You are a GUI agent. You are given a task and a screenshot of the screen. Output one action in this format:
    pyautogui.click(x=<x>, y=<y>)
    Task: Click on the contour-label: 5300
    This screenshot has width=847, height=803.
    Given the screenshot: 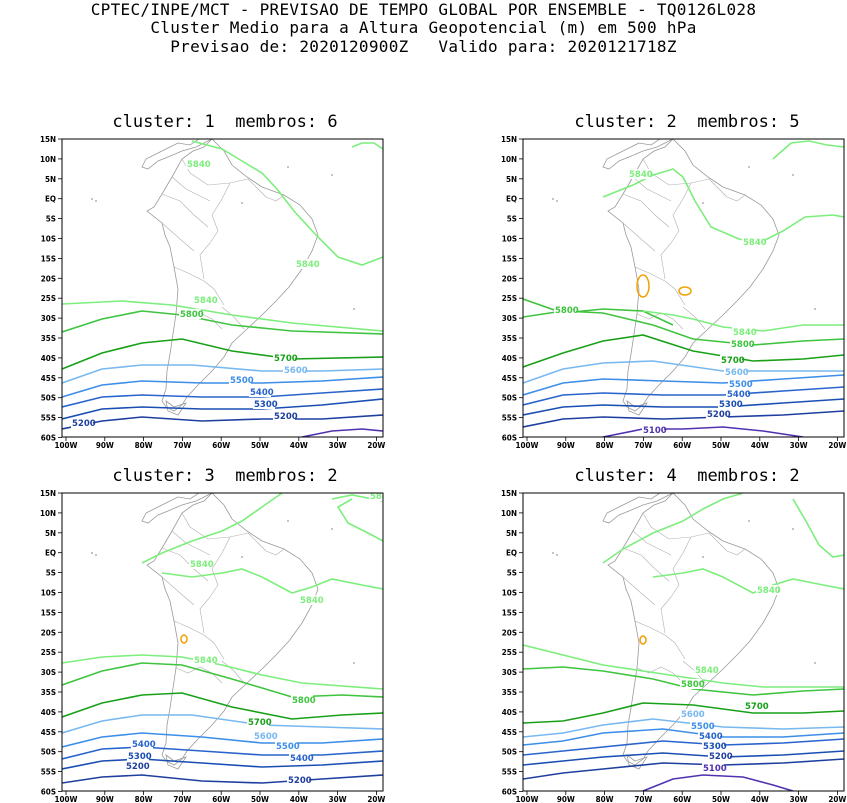 What is the action you would take?
    pyautogui.click(x=715, y=747)
    